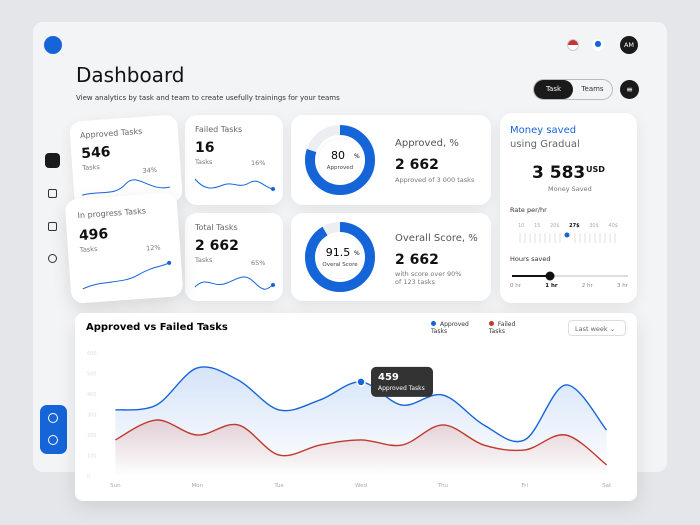 This screenshot has width=700, height=525. What do you see at coordinates (361, 442) in the screenshot?
I see `series-line` at bounding box center [361, 442].